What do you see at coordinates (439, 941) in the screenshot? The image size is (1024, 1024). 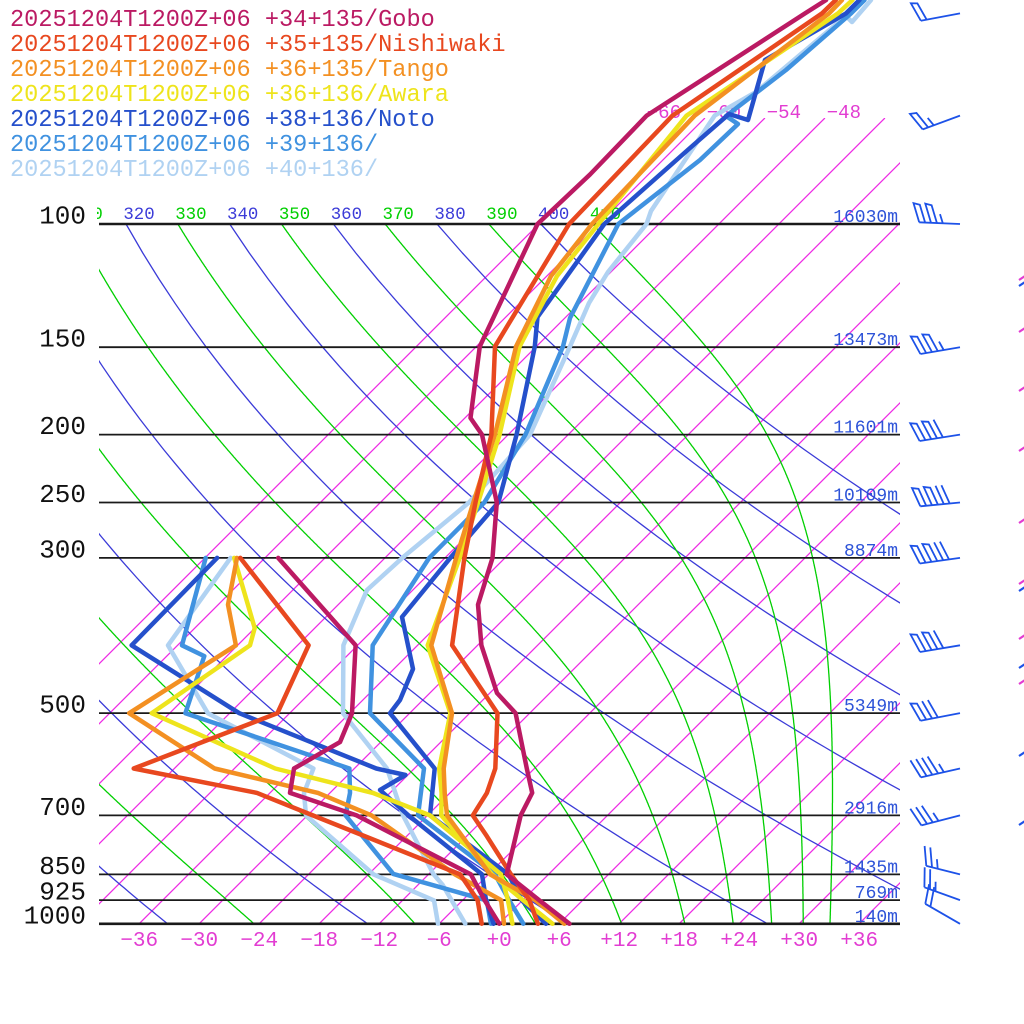 I see `svg-text: −6` at bounding box center [439, 941].